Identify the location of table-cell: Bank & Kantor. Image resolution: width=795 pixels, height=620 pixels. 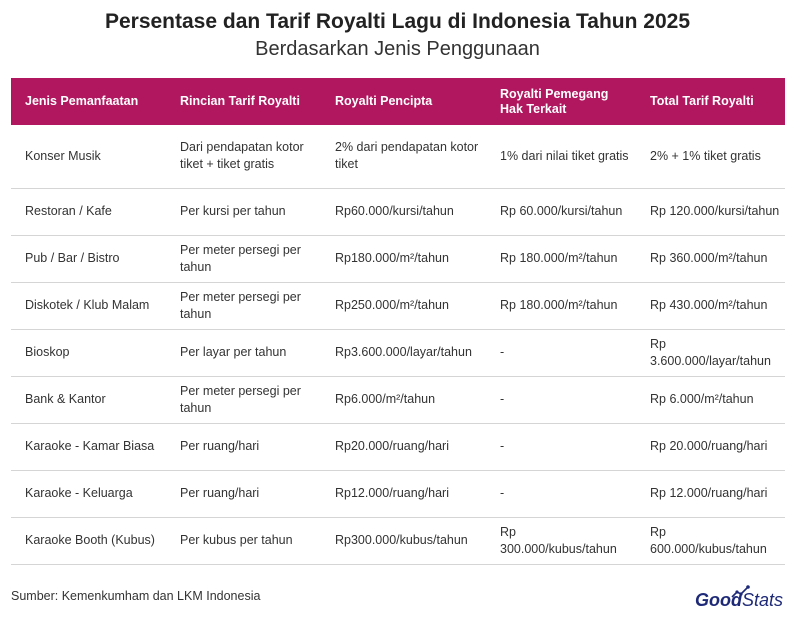
(88, 400).